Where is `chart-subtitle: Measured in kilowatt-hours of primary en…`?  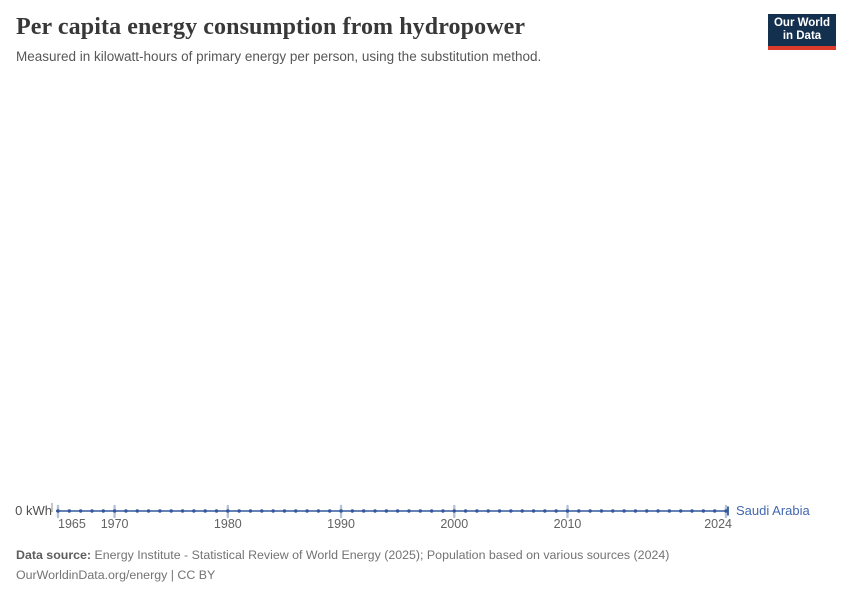 chart-subtitle: Measured in kilowatt-hours of primary en… is located at coordinates (279, 56).